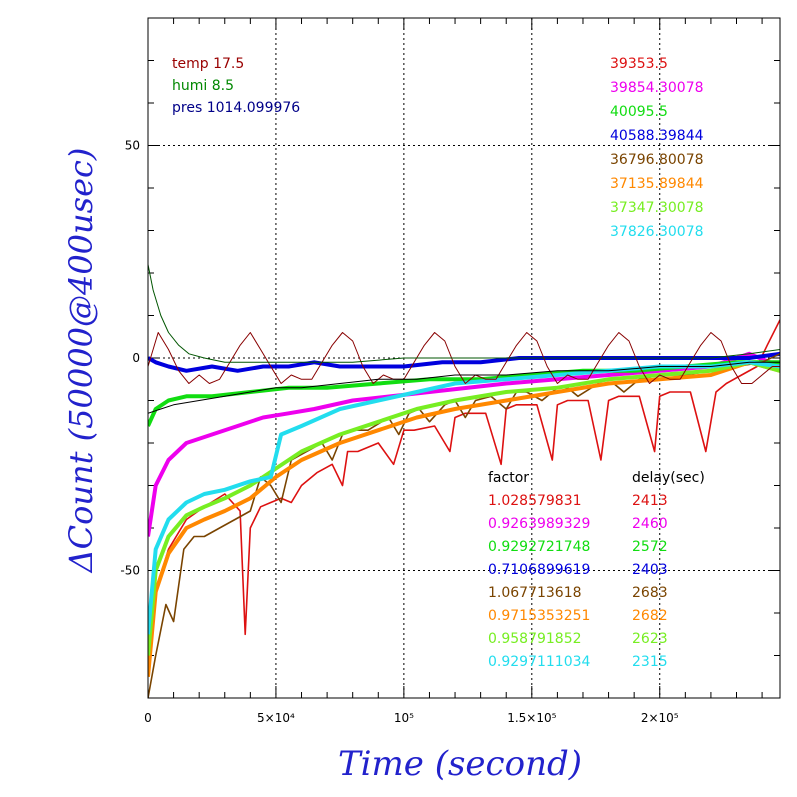 This screenshot has height=797, width=797. What do you see at coordinates (650, 501) in the screenshot?
I see `delay-value: 2413` at bounding box center [650, 501].